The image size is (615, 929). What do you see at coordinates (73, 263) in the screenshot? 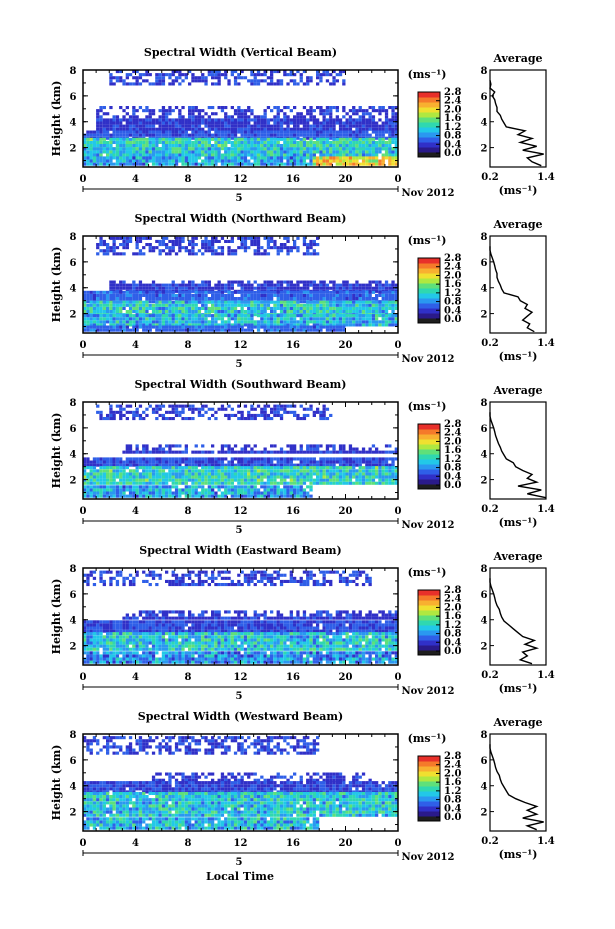
I see `y-tick-label: 6` at bounding box center [73, 263].